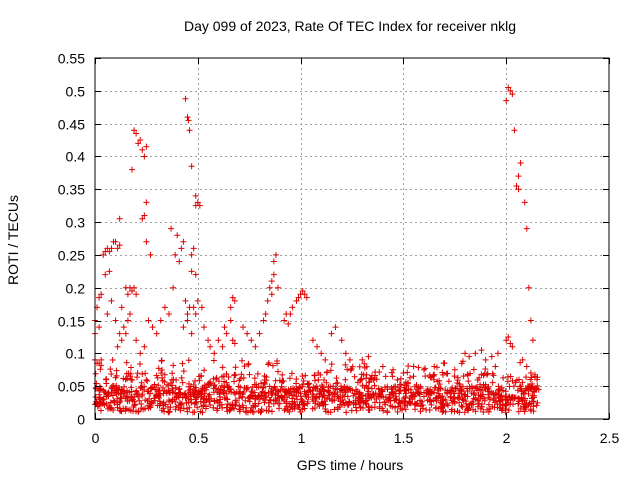 This screenshot has width=640, height=480. I want to click on x-tick-label: 2.5, so click(610, 438).